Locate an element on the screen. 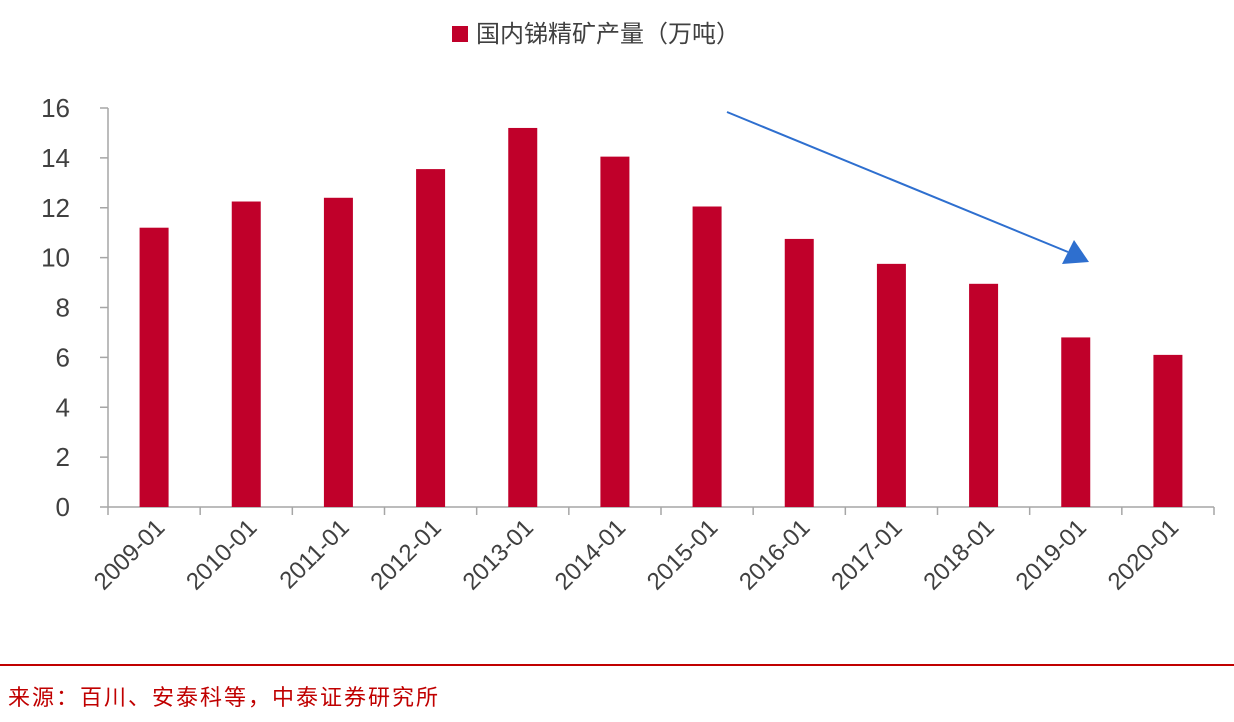  source-note: 来源：百川、安泰科等，中泰证券研究所 is located at coordinates (224, 698).